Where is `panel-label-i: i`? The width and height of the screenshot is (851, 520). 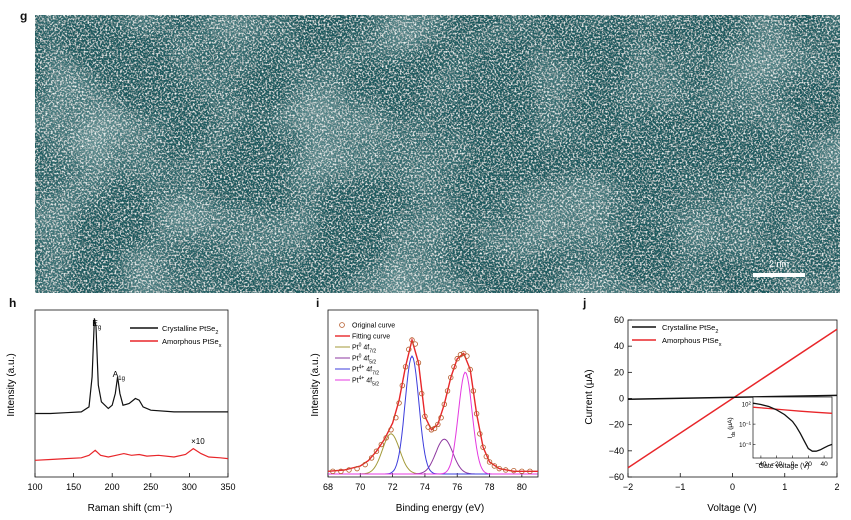
panel-label-i: i is located at coordinates (318, 303).